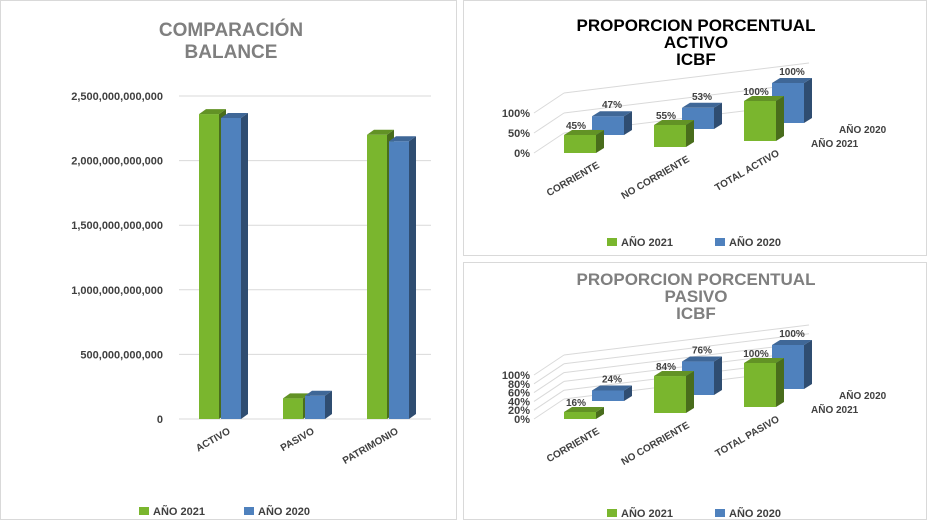 The height and width of the screenshot is (521, 927). What do you see at coordinates (696, 296) in the screenshot?
I see `pasivo-title-line-2: PASIVO` at bounding box center [696, 296].